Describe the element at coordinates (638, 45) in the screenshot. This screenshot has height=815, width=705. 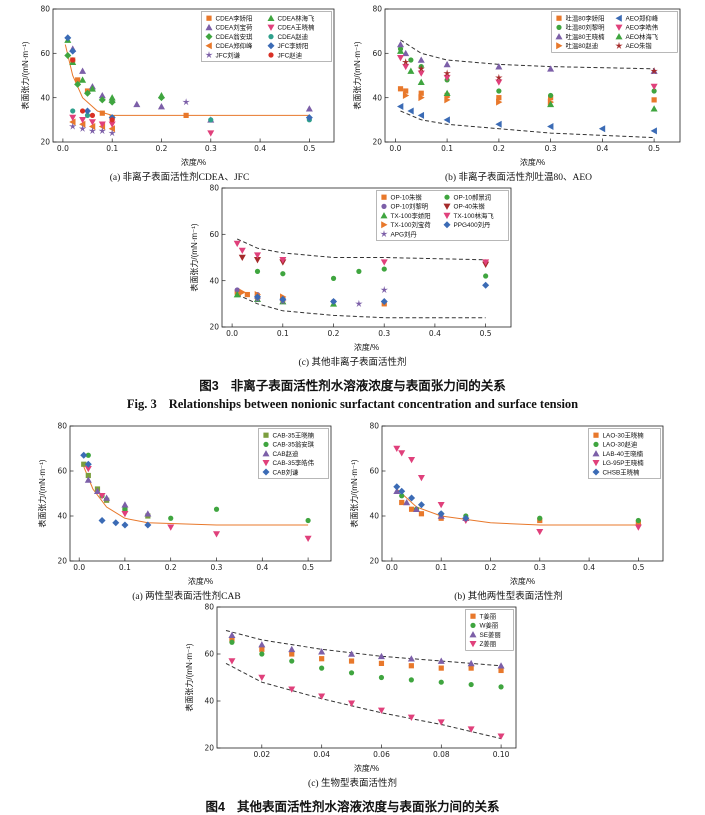
I see `svg-text: AEO朱锴` at that location.